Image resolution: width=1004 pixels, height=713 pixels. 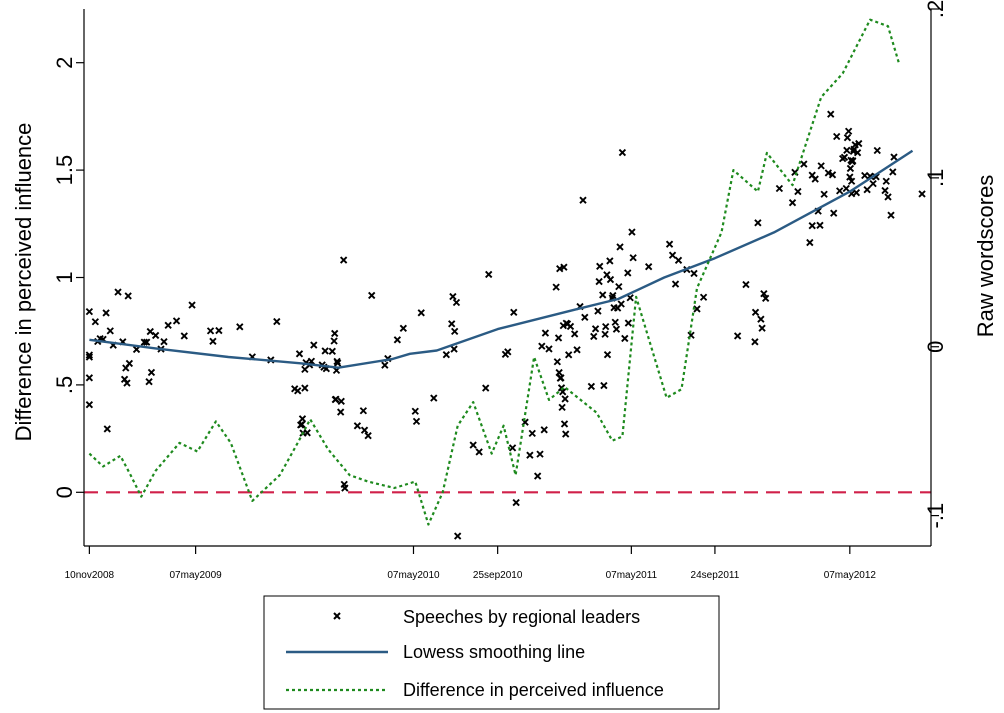 What do you see at coordinates (985, 256) in the screenshot?
I see `y-axis-title-right: Raw wordscores` at bounding box center [985, 256].